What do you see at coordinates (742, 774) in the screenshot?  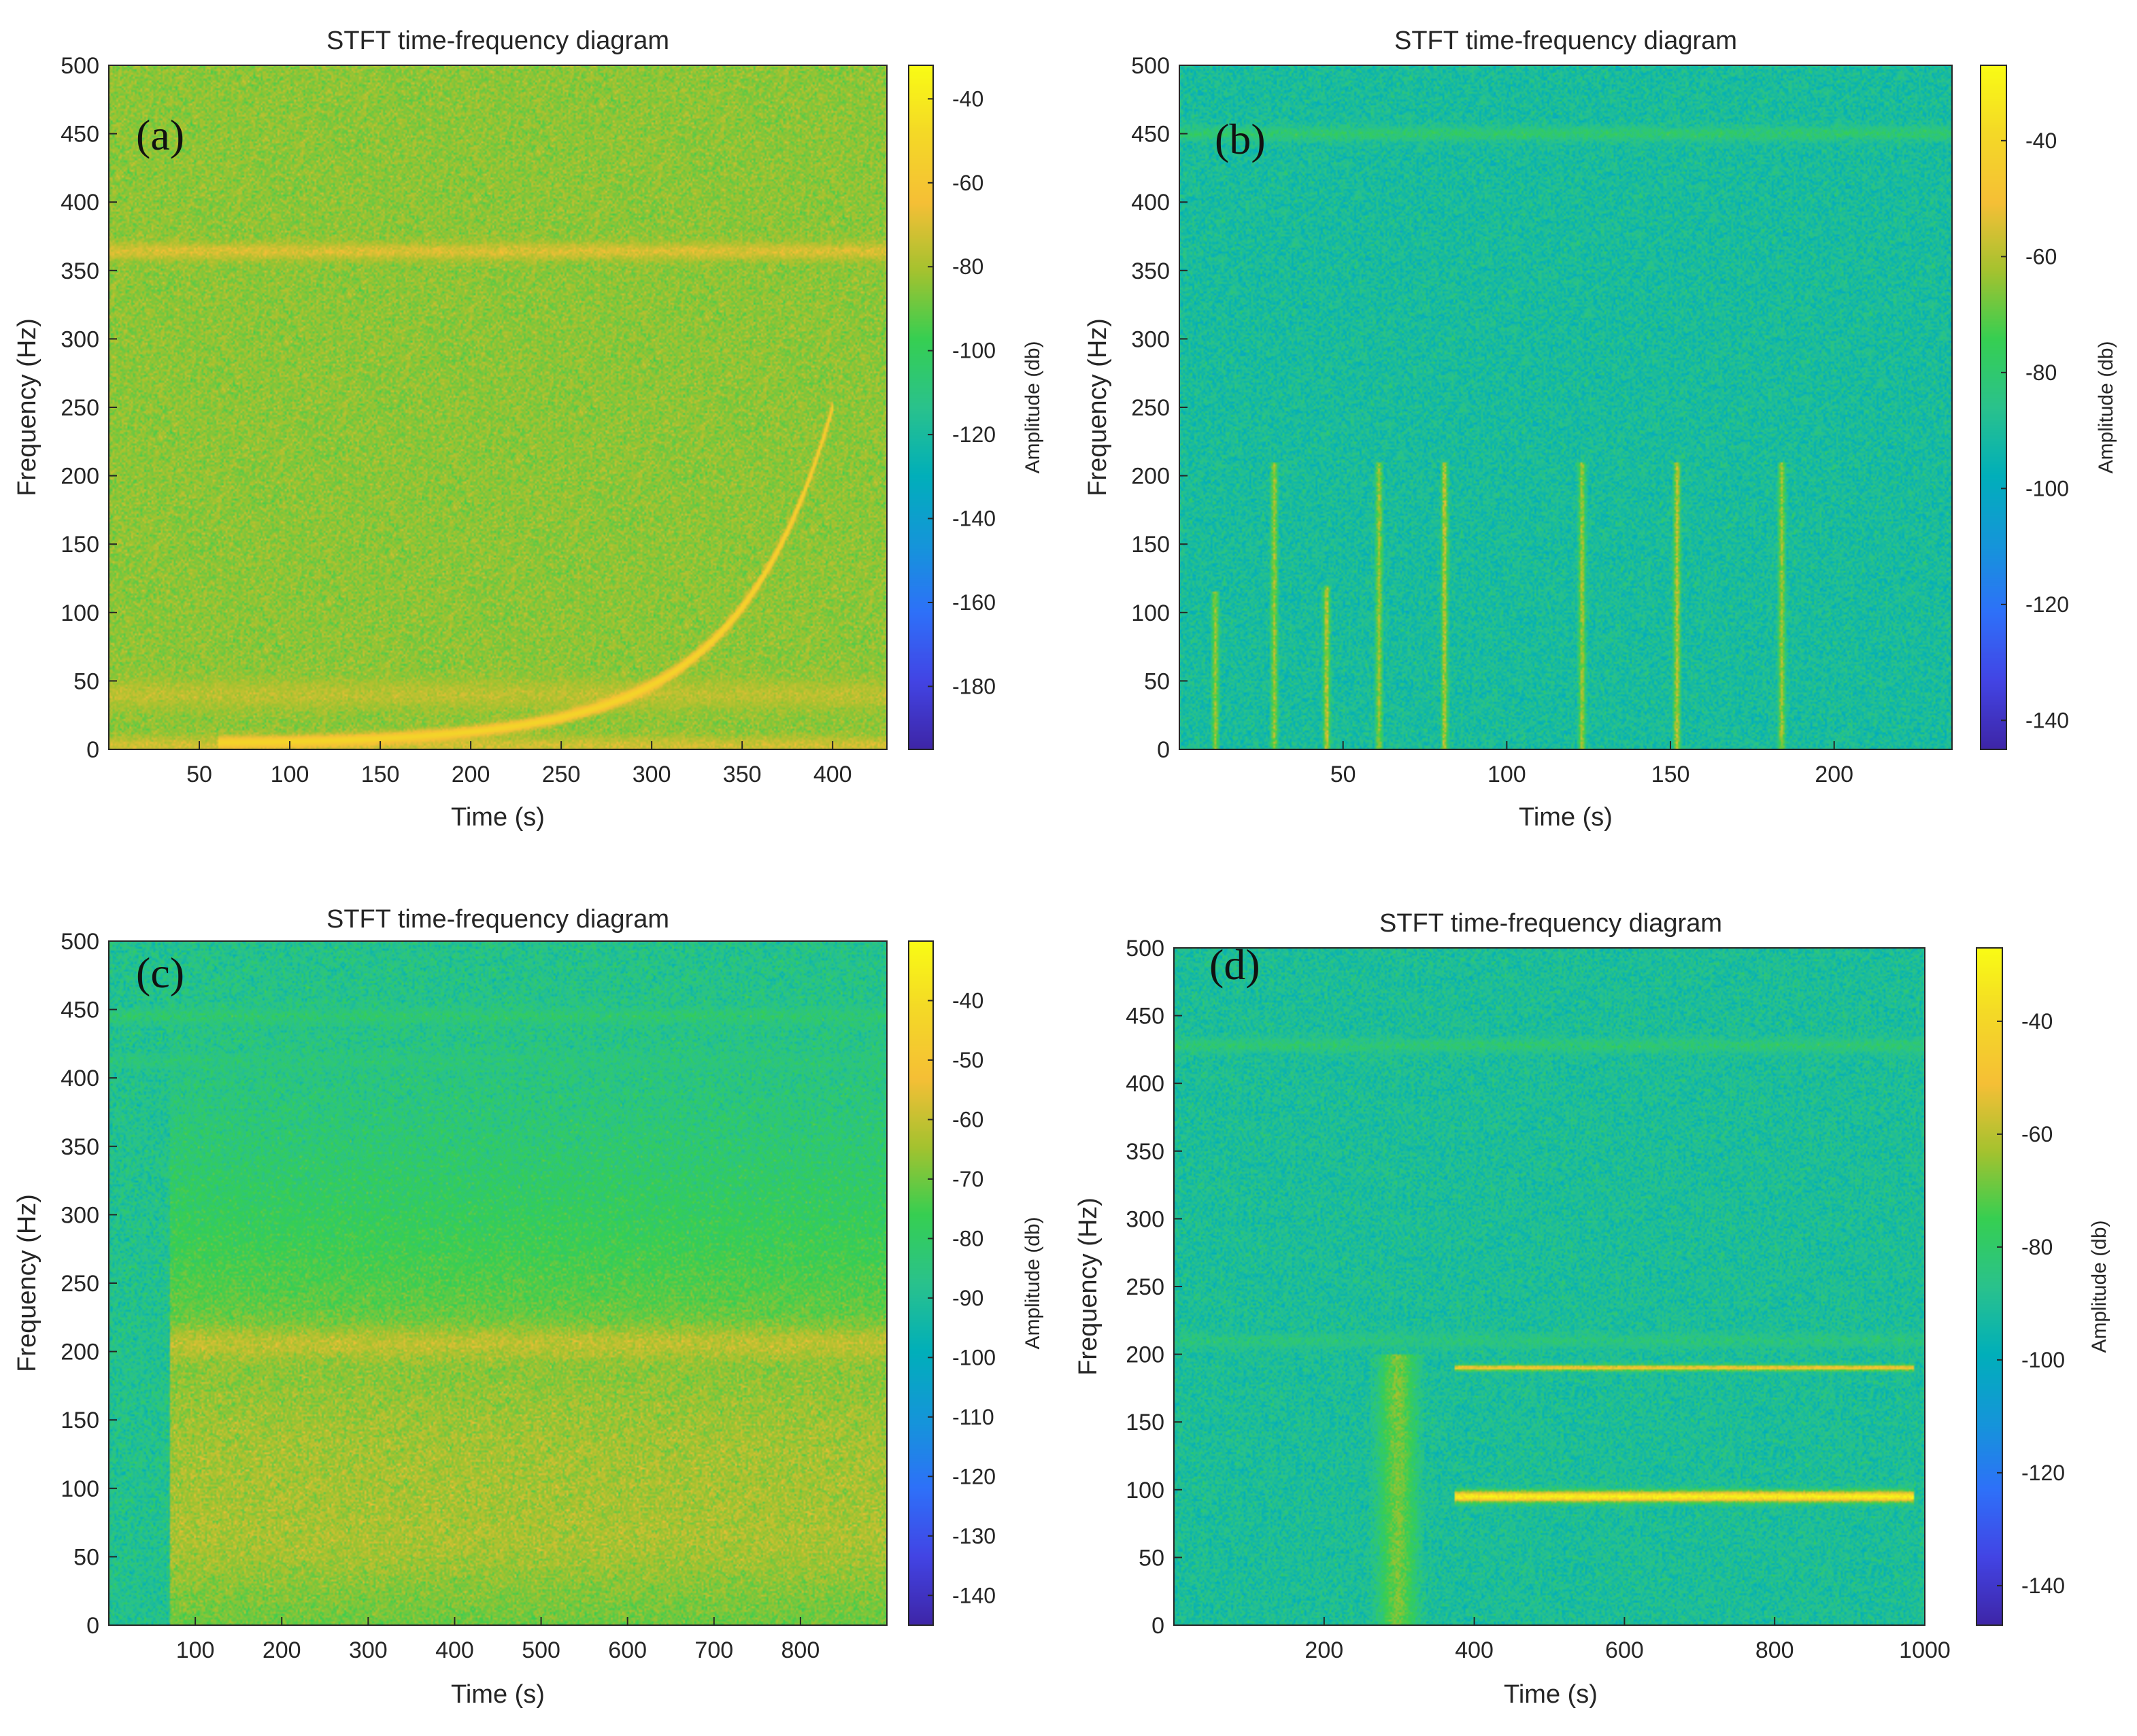 I see `panel-a-x-tick-label: 350` at bounding box center [742, 774].